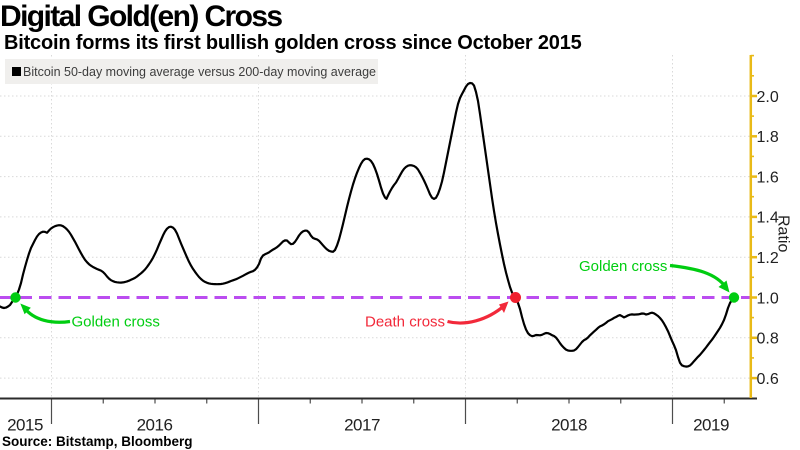  Describe the element at coordinates (768, 339) in the screenshot. I see `svg-text: 0.8` at that location.